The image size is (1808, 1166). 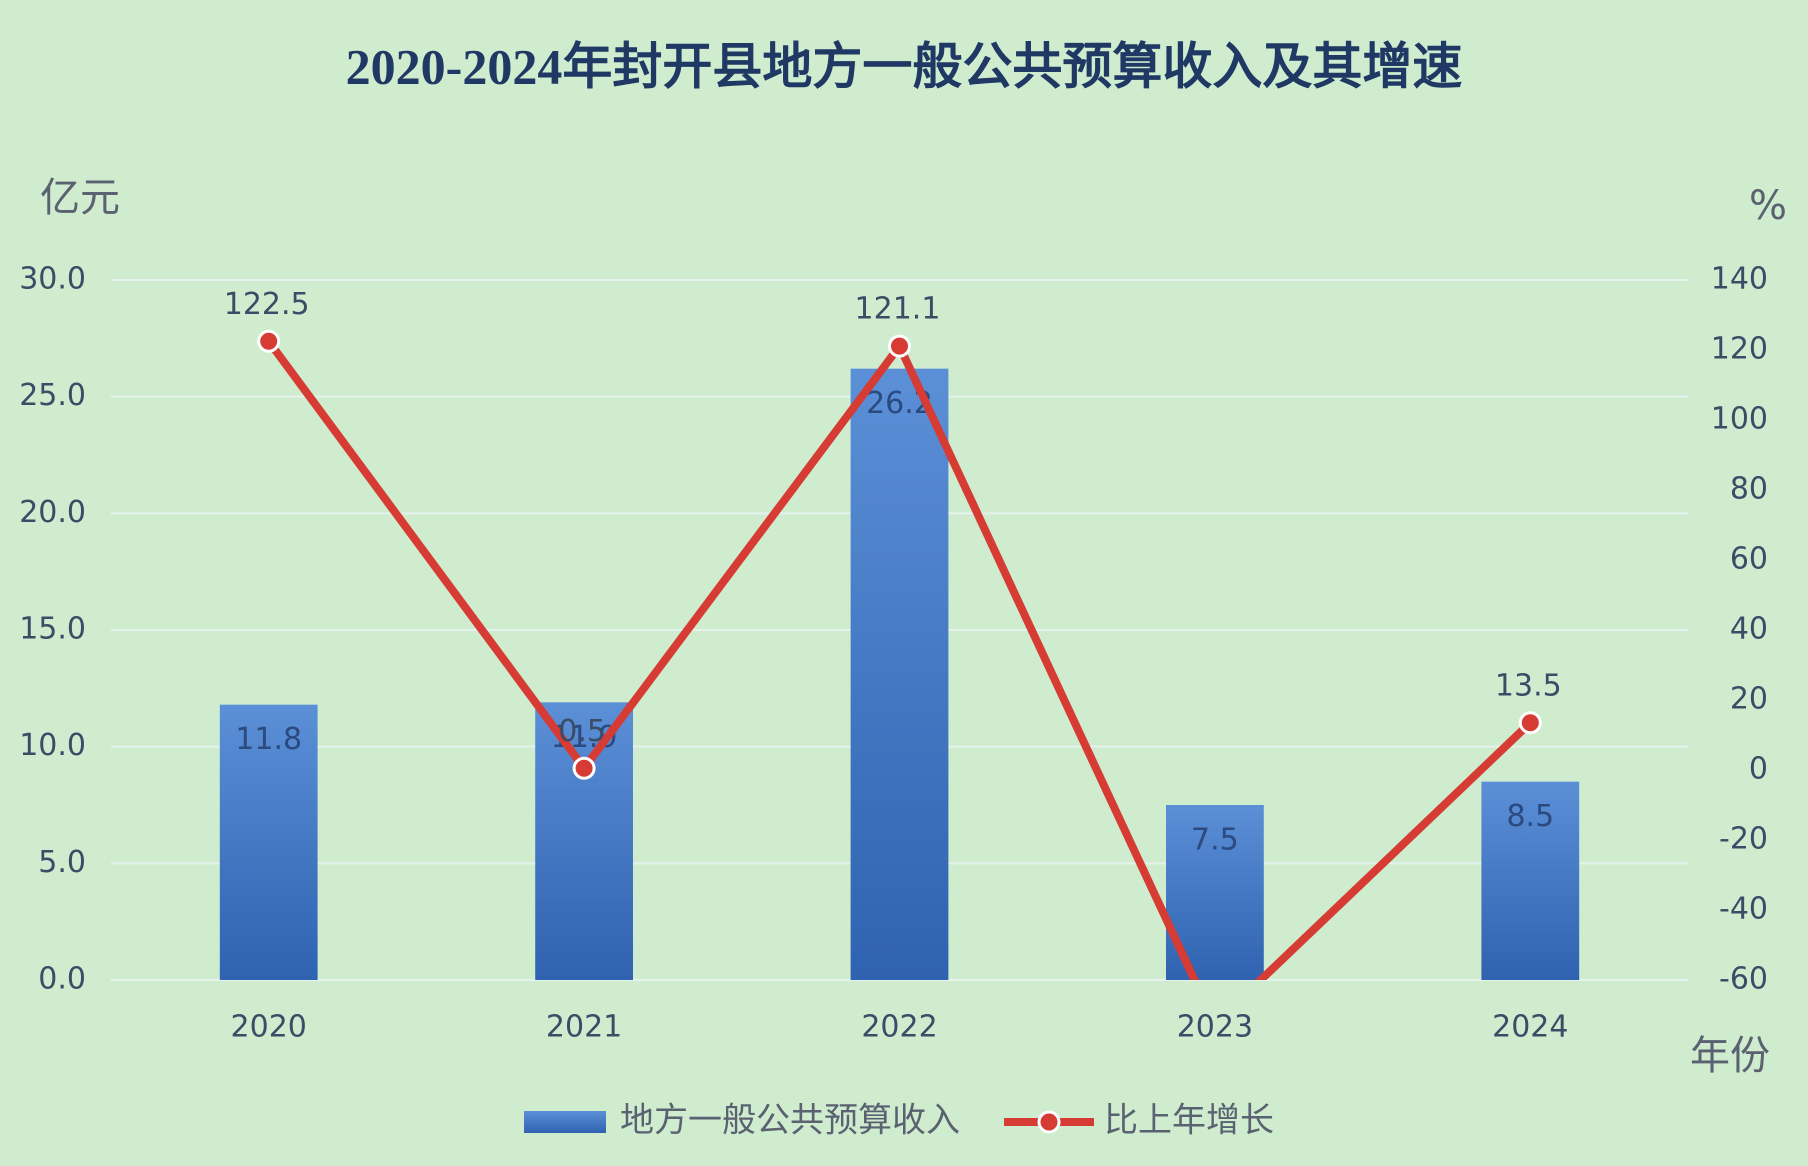 I want to click on x-tick-label: 2021, so click(x=584, y=1027).